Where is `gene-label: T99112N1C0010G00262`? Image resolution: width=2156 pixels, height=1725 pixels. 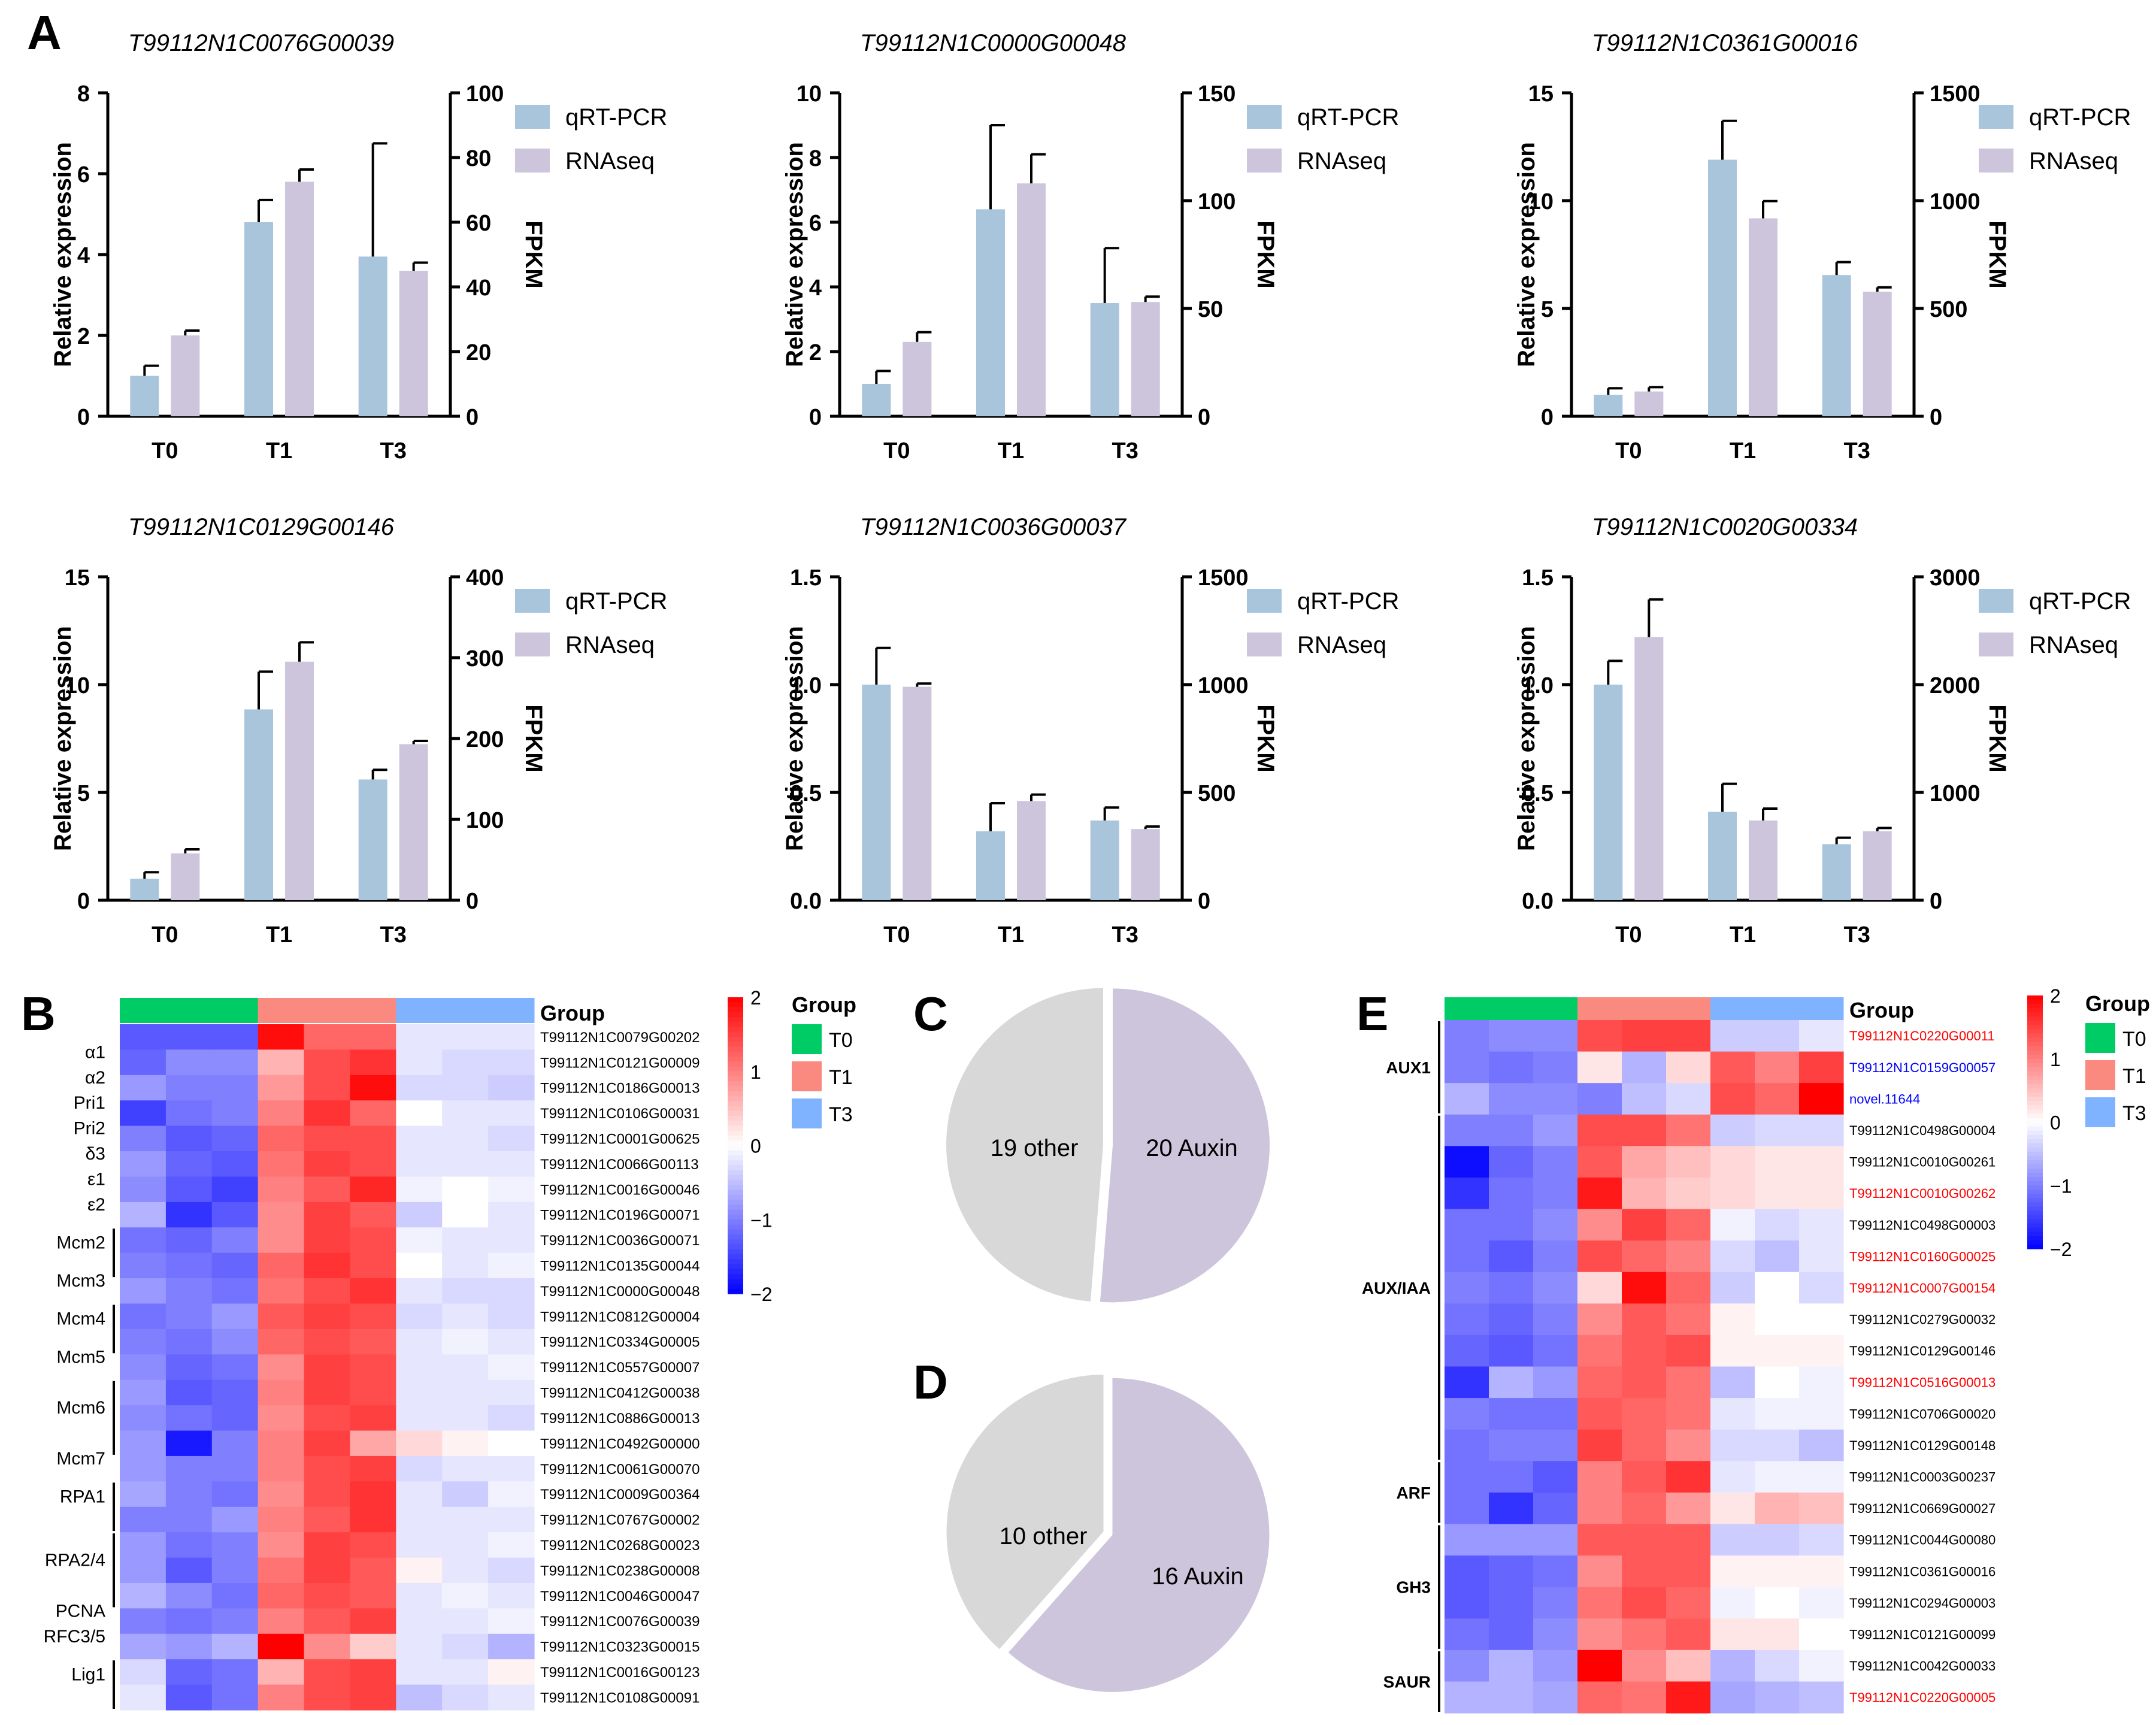 gene-label: T99112N1C0010G00262 is located at coordinates (1922, 1193).